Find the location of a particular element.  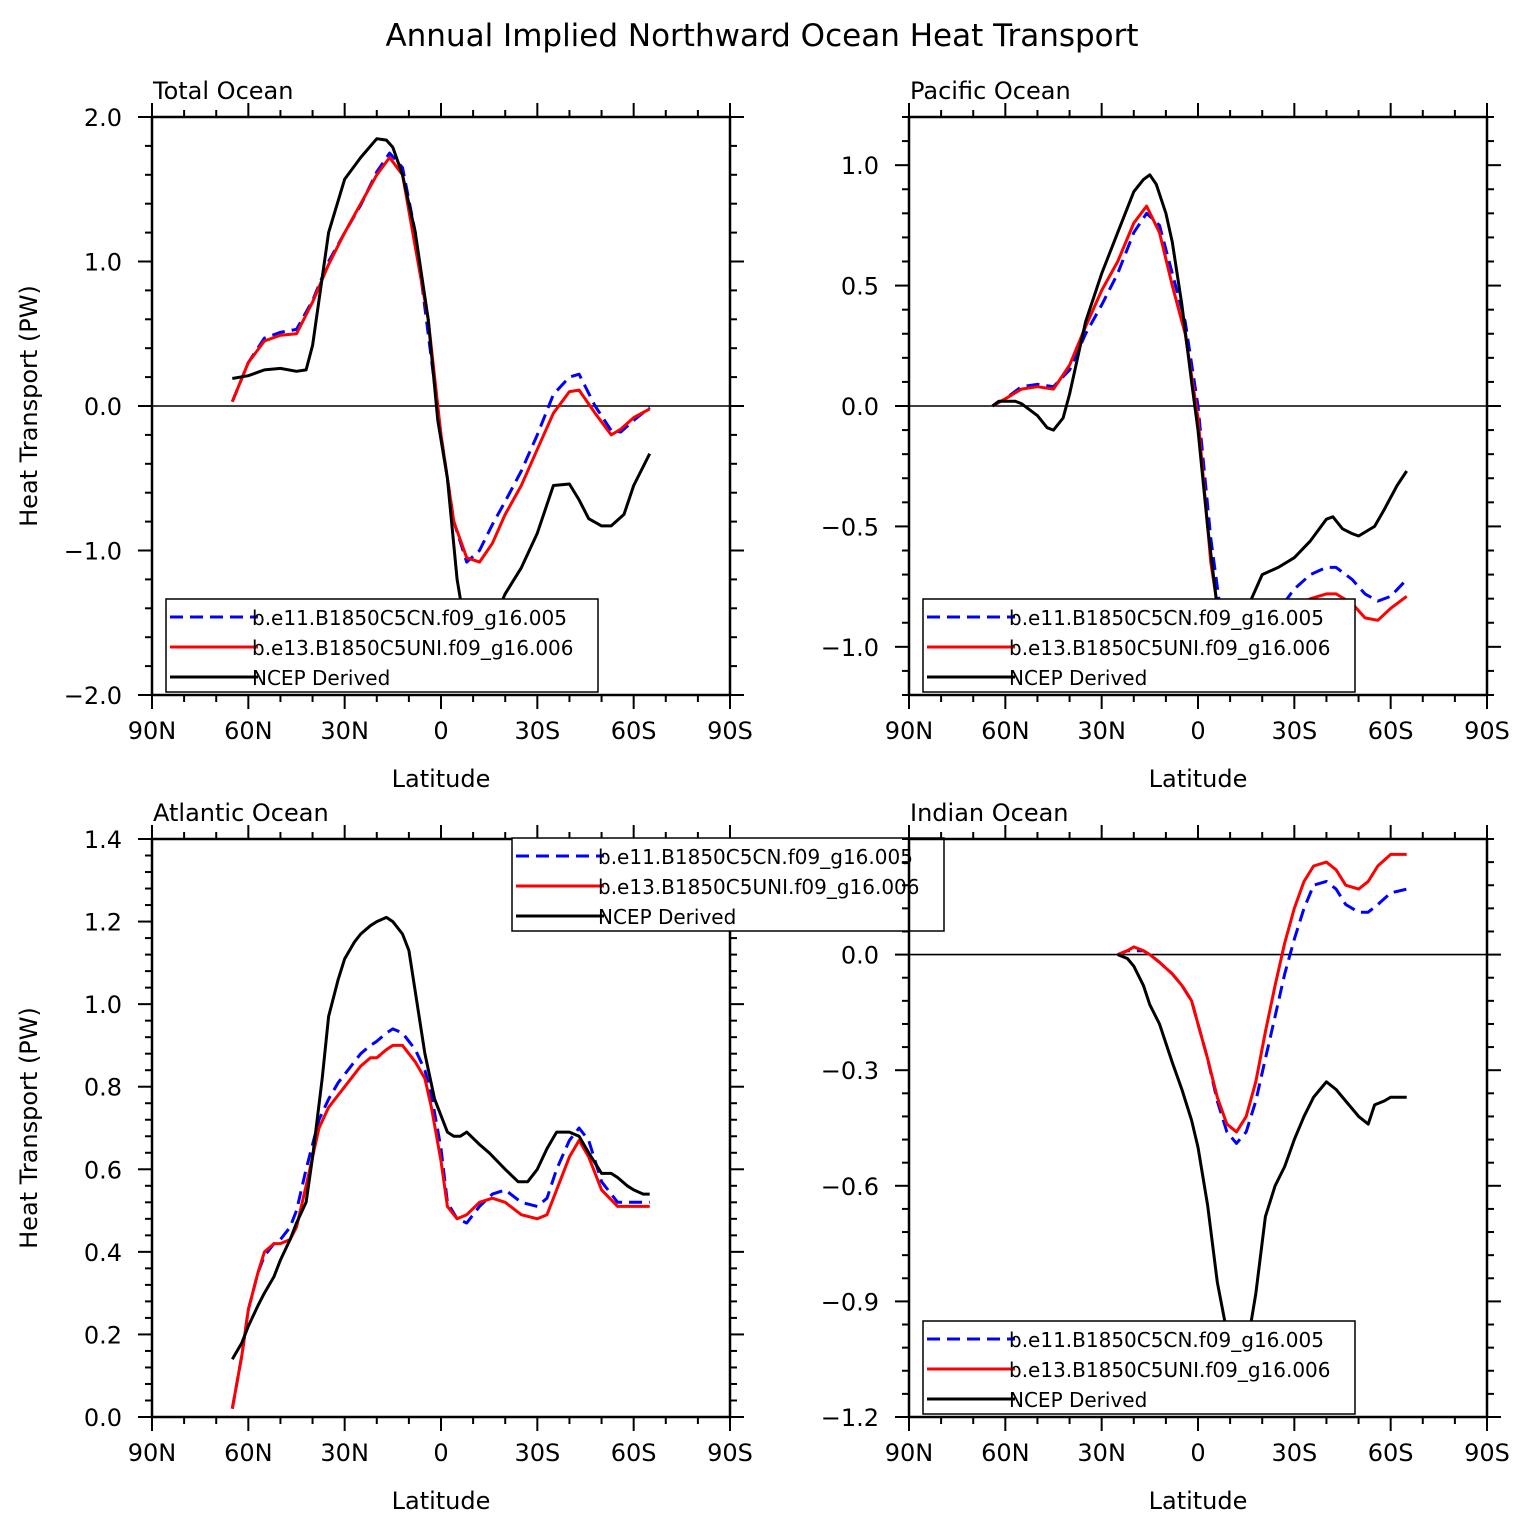

y-tick-label: −1.2 is located at coordinates (850, 1418).